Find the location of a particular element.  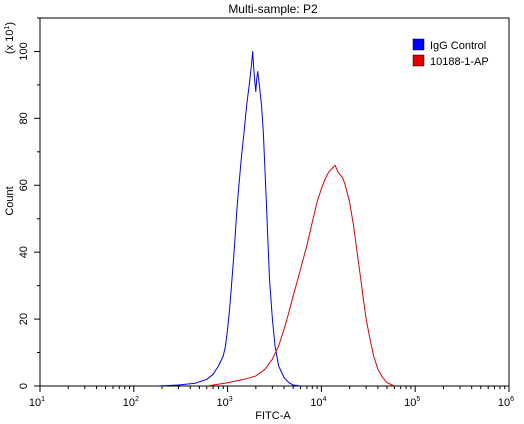

svg-text: (x 101) is located at coordinates (10, 38).